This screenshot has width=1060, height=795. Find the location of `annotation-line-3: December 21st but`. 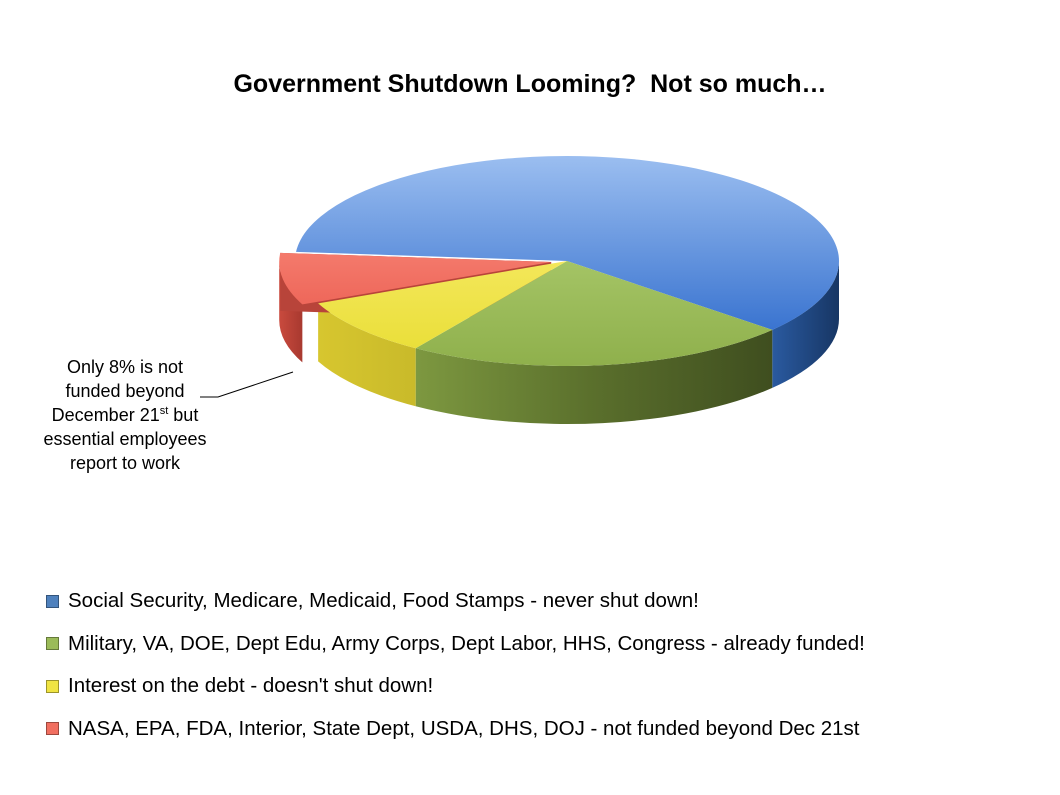

annotation-line-3: December 21st but is located at coordinates (125, 415).